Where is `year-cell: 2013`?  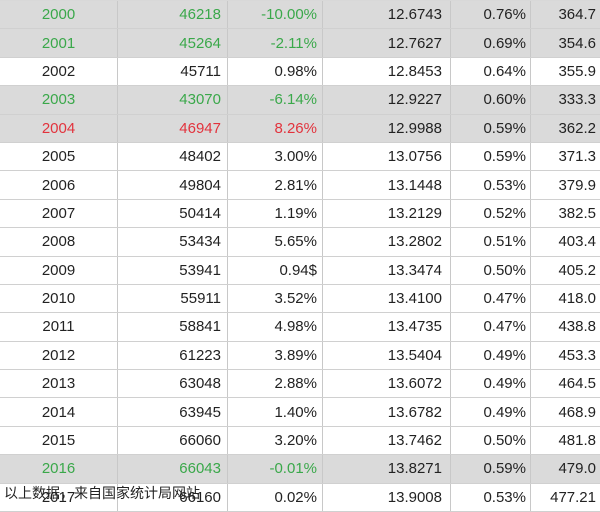
year-cell: 2013 is located at coordinates (59, 384).